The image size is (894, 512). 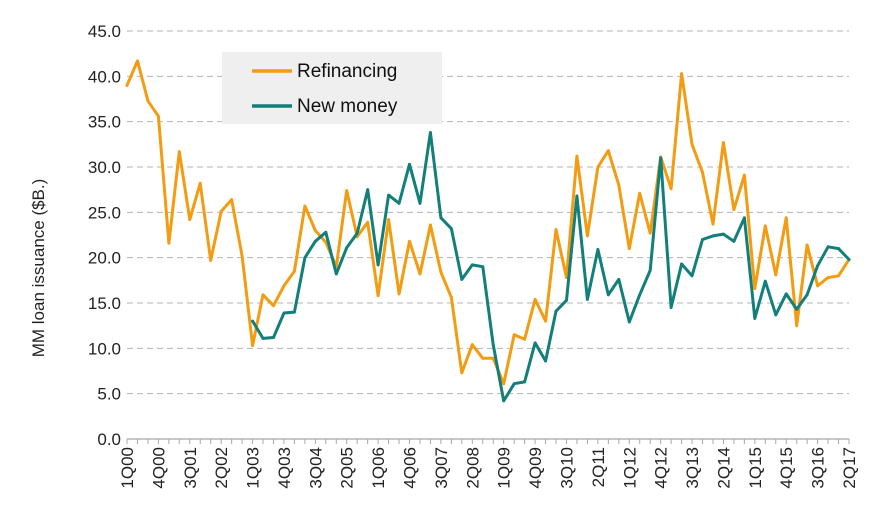 What do you see at coordinates (104, 76) in the screenshot?
I see `y-tick-label: 40.0` at bounding box center [104, 76].